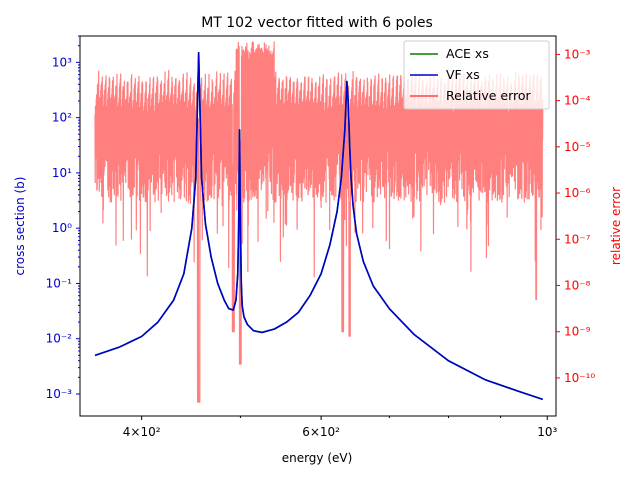  I want to click on y-right-tick-label: 10⁻⁸, so click(577, 285).